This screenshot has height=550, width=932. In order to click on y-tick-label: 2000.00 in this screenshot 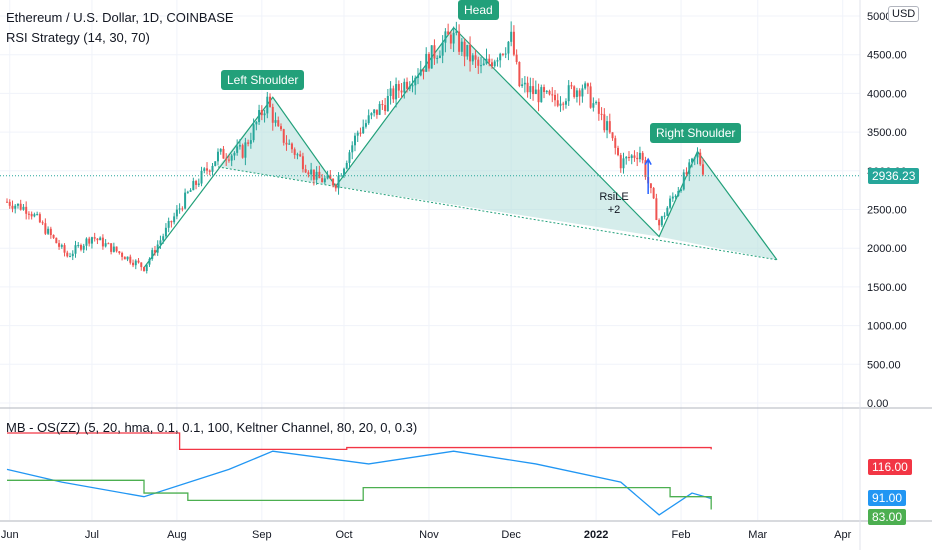, I will do `click(887, 249)`.